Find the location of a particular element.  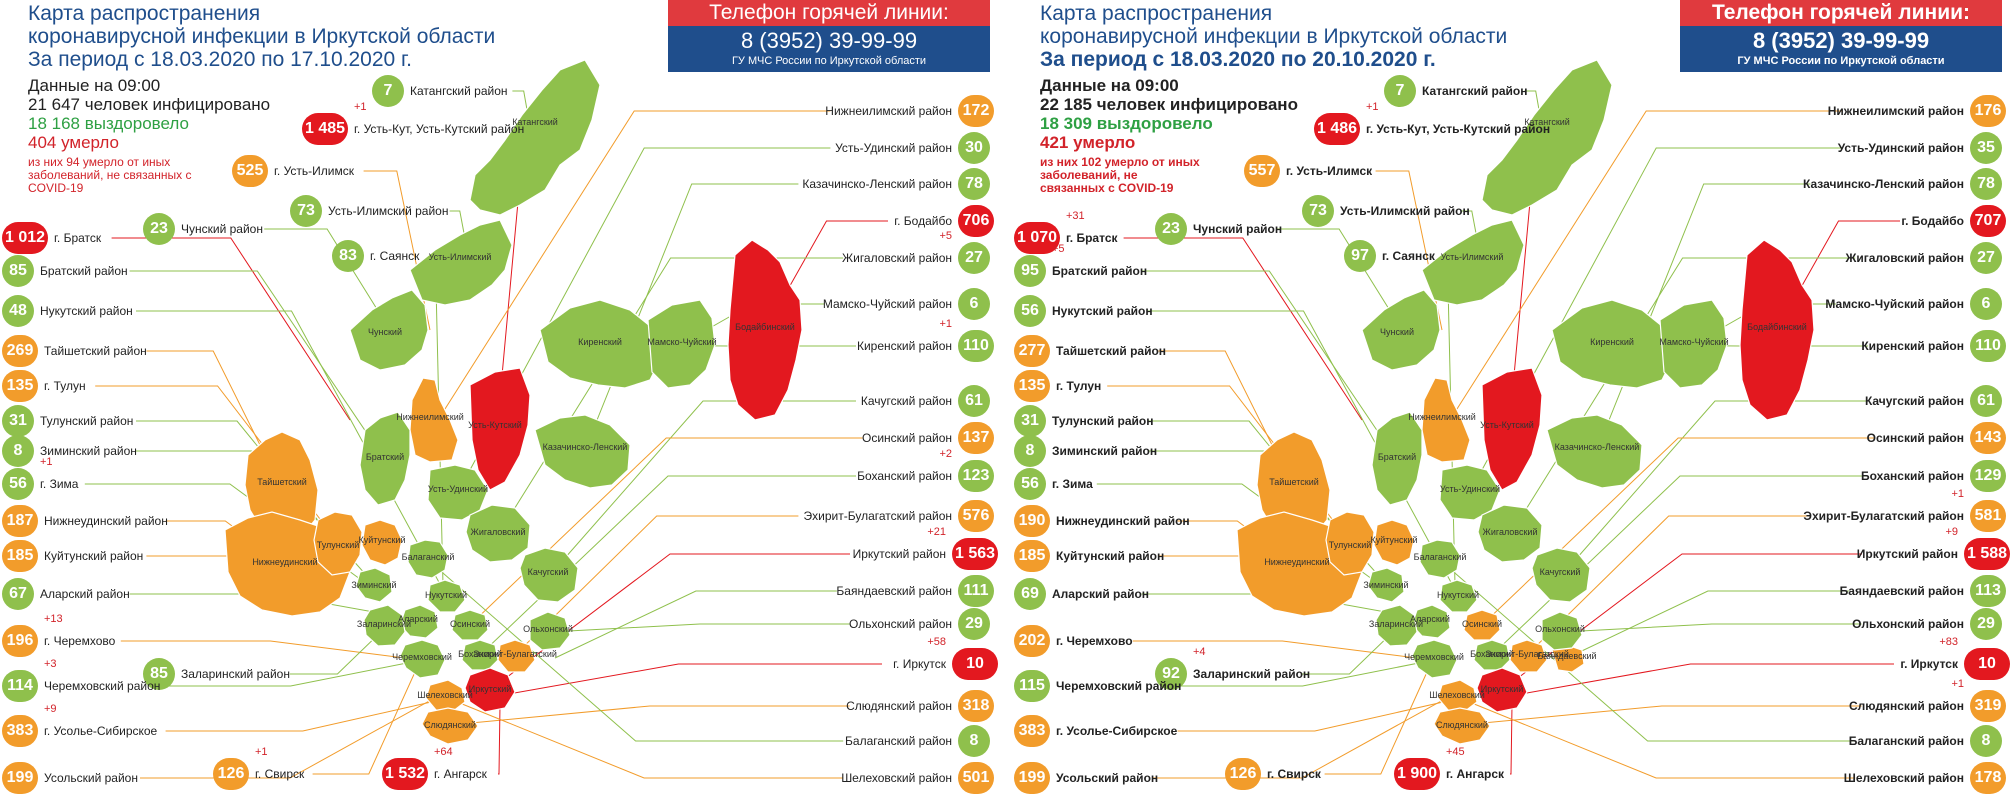

daily-increase: +21 is located at coordinates (936, 532).